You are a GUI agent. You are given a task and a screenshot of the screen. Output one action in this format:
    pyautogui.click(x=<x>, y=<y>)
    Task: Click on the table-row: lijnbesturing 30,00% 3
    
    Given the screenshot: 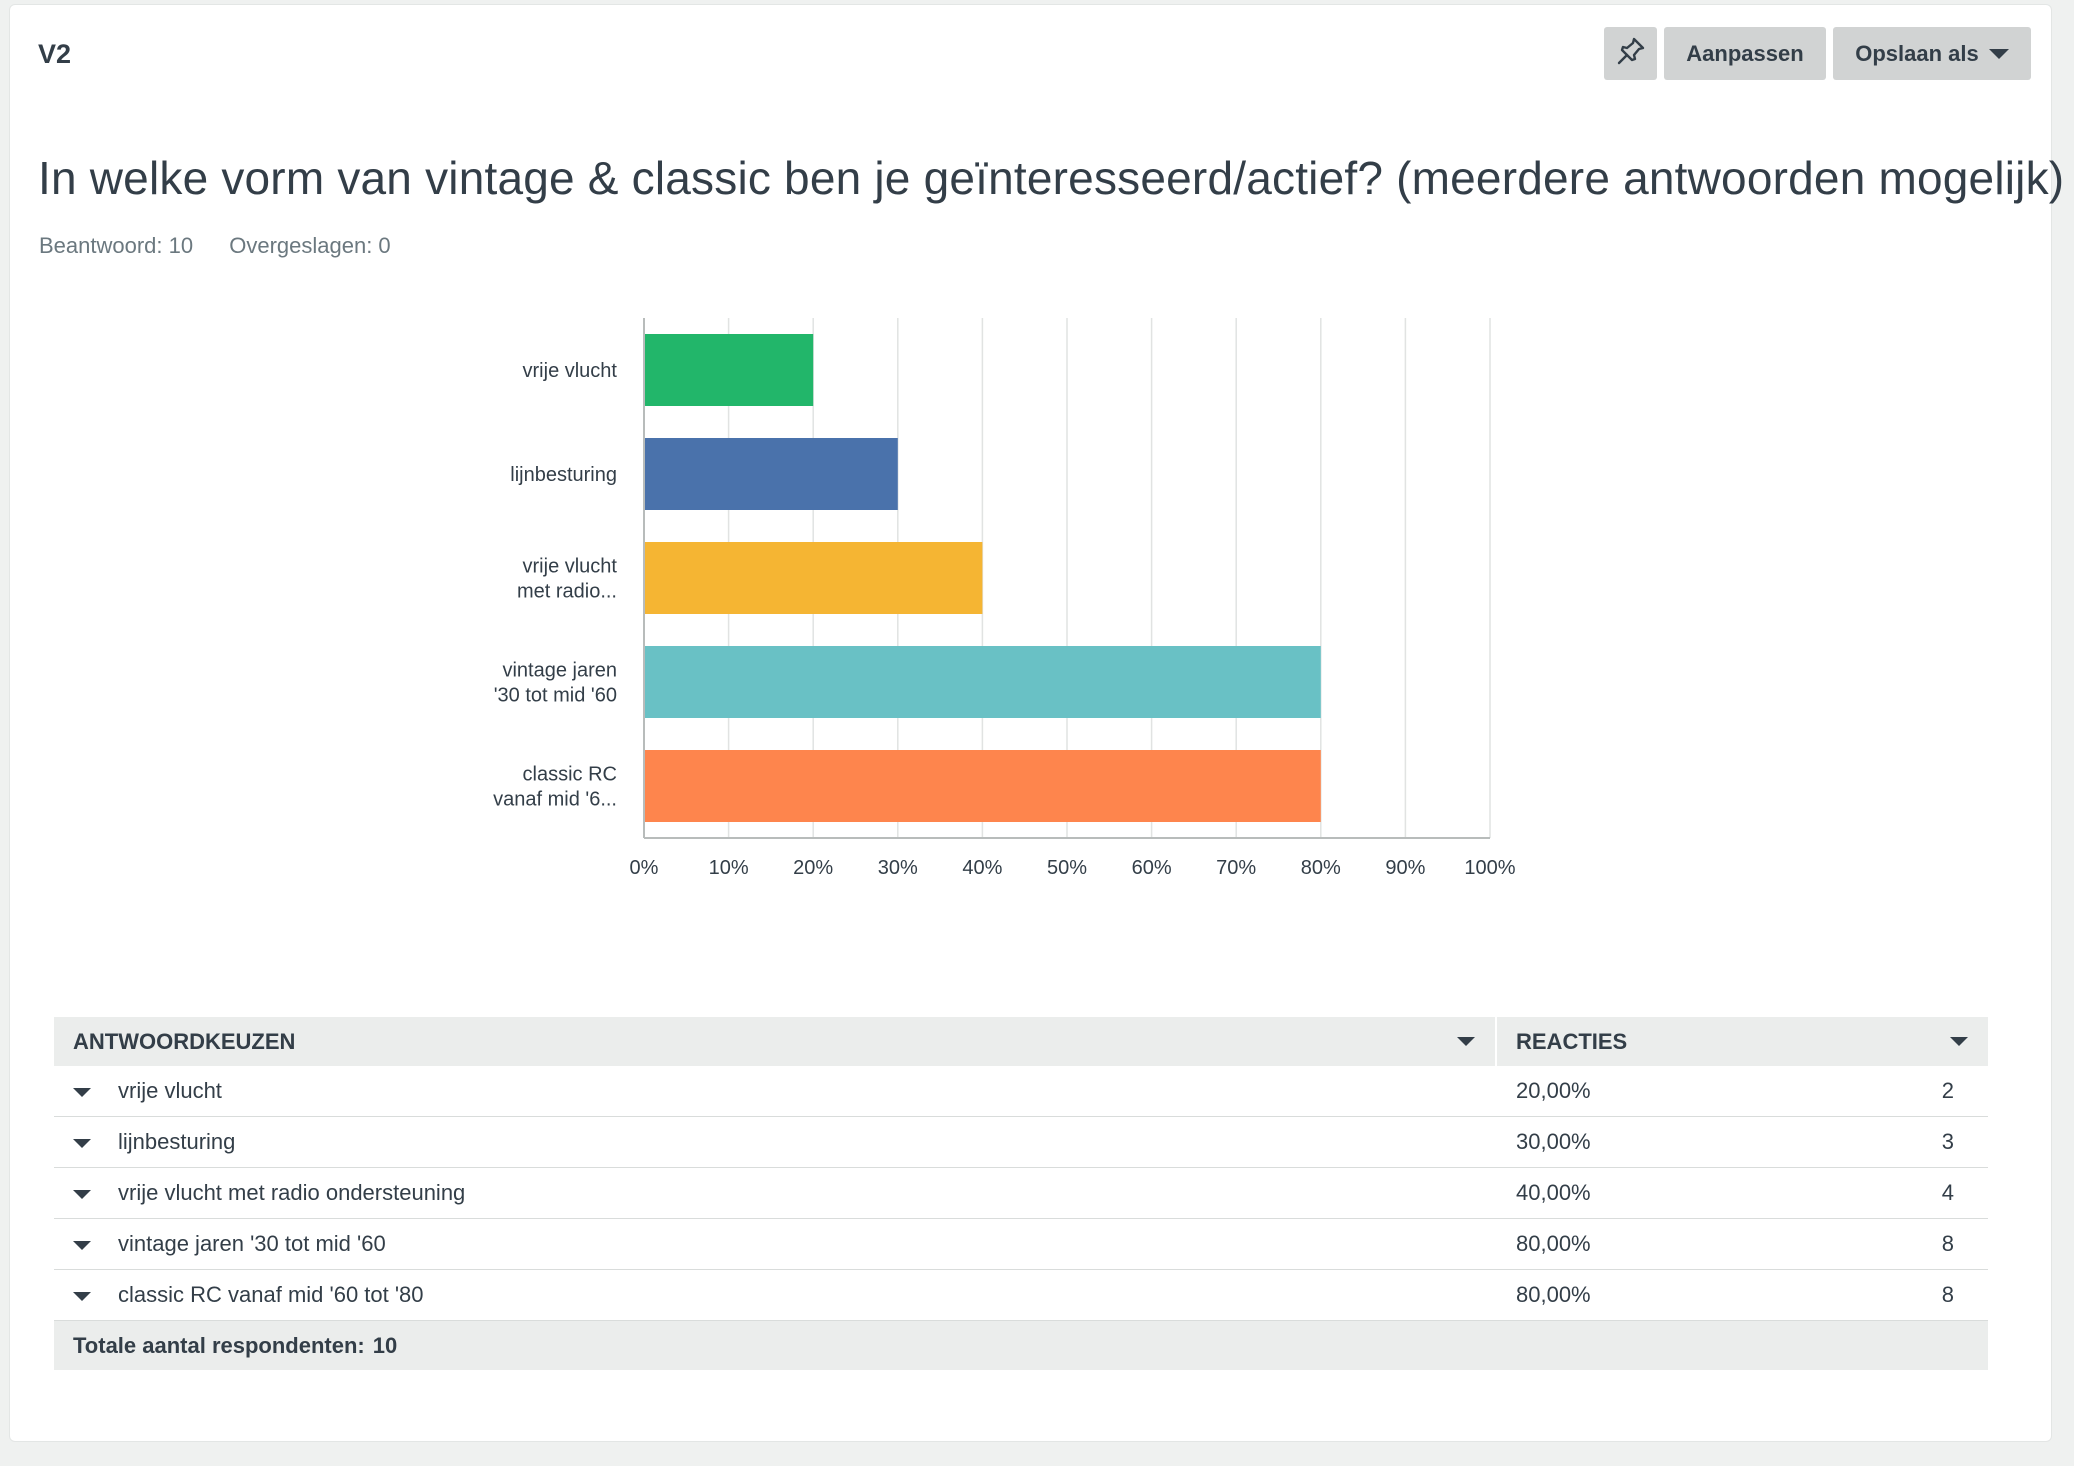 What is the action you would take?
    pyautogui.click(x=1021, y=1142)
    